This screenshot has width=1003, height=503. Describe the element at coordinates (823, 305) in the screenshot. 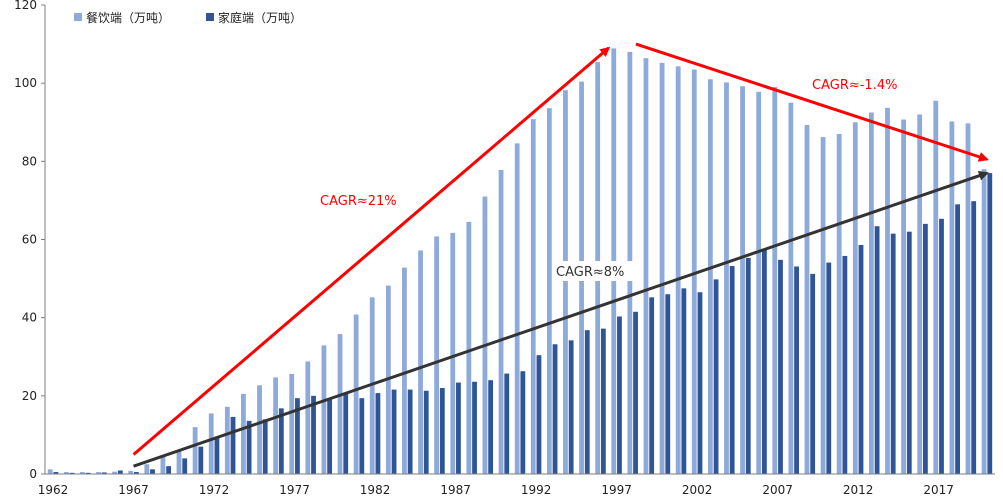

I see `bar-dining-2010` at that location.